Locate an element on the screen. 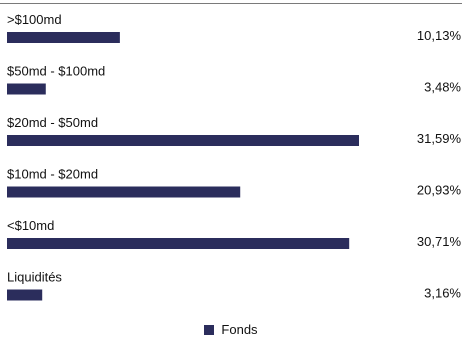  category-label: $50md - $100md is located at coordinates (56, 71).